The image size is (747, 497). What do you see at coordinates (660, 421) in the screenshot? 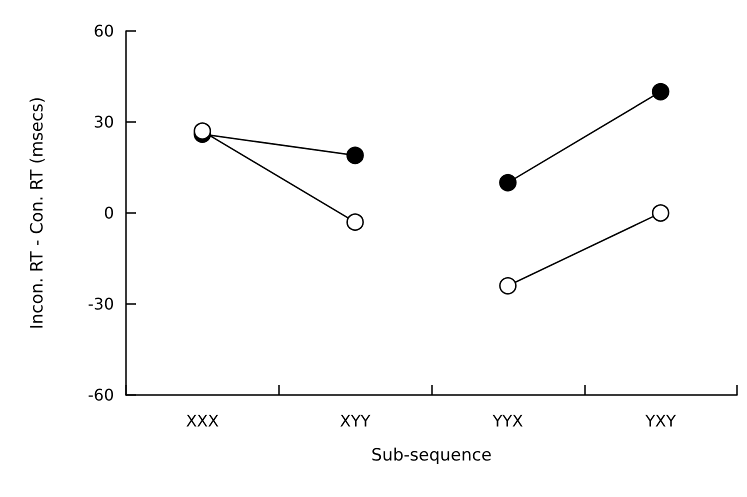
I see `x-tick-label: YXY` at bounding box center [660, 421].